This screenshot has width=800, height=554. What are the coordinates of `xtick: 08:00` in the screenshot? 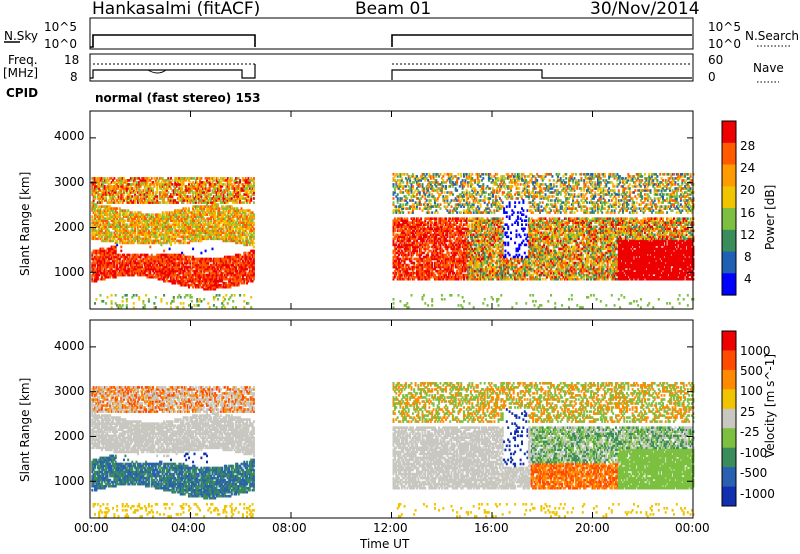 It's located at (289, 528).